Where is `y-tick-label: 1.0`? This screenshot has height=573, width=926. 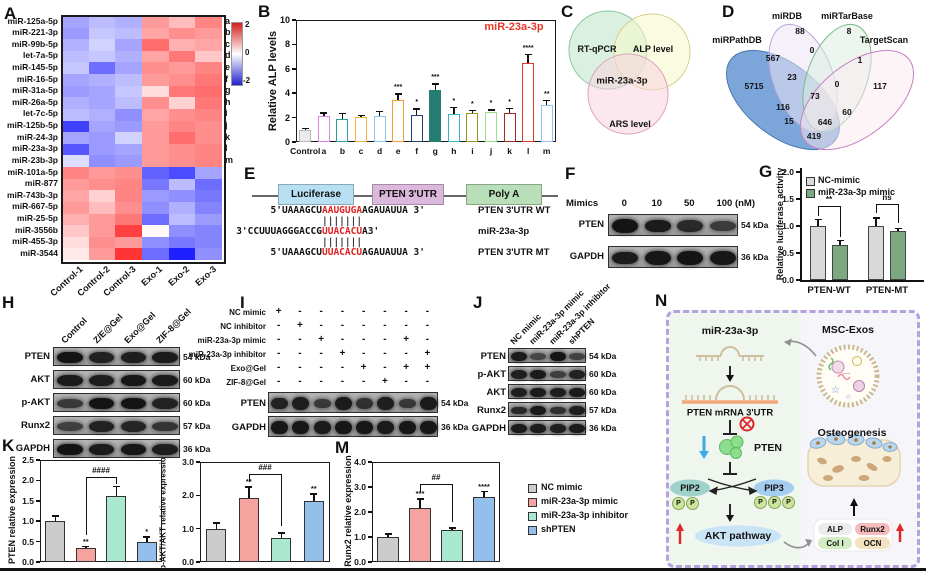
y-tick-label: 1.0 is located at coordinates (28, 521).